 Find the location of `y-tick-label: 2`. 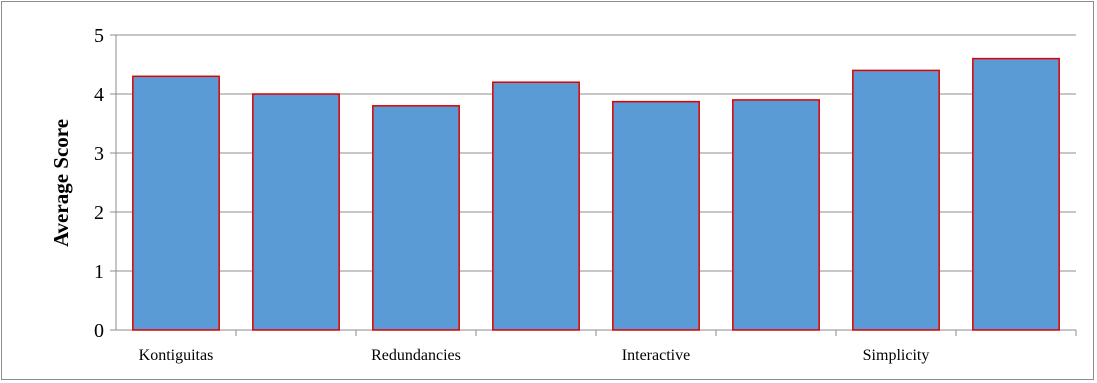

y-tick-label: 2 is located at coordinates (99, 213).